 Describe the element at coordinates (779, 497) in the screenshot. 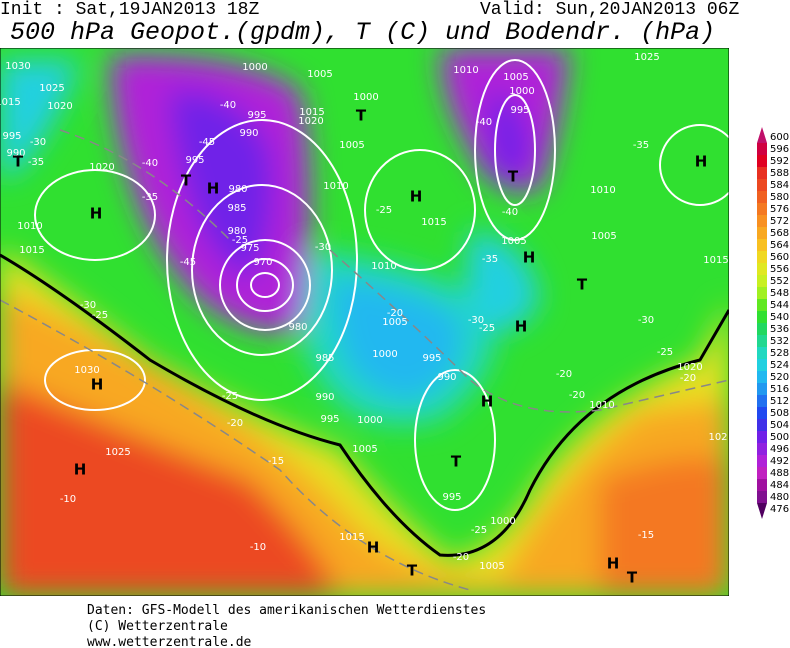

I see `colorbar-label: 480` at that location.